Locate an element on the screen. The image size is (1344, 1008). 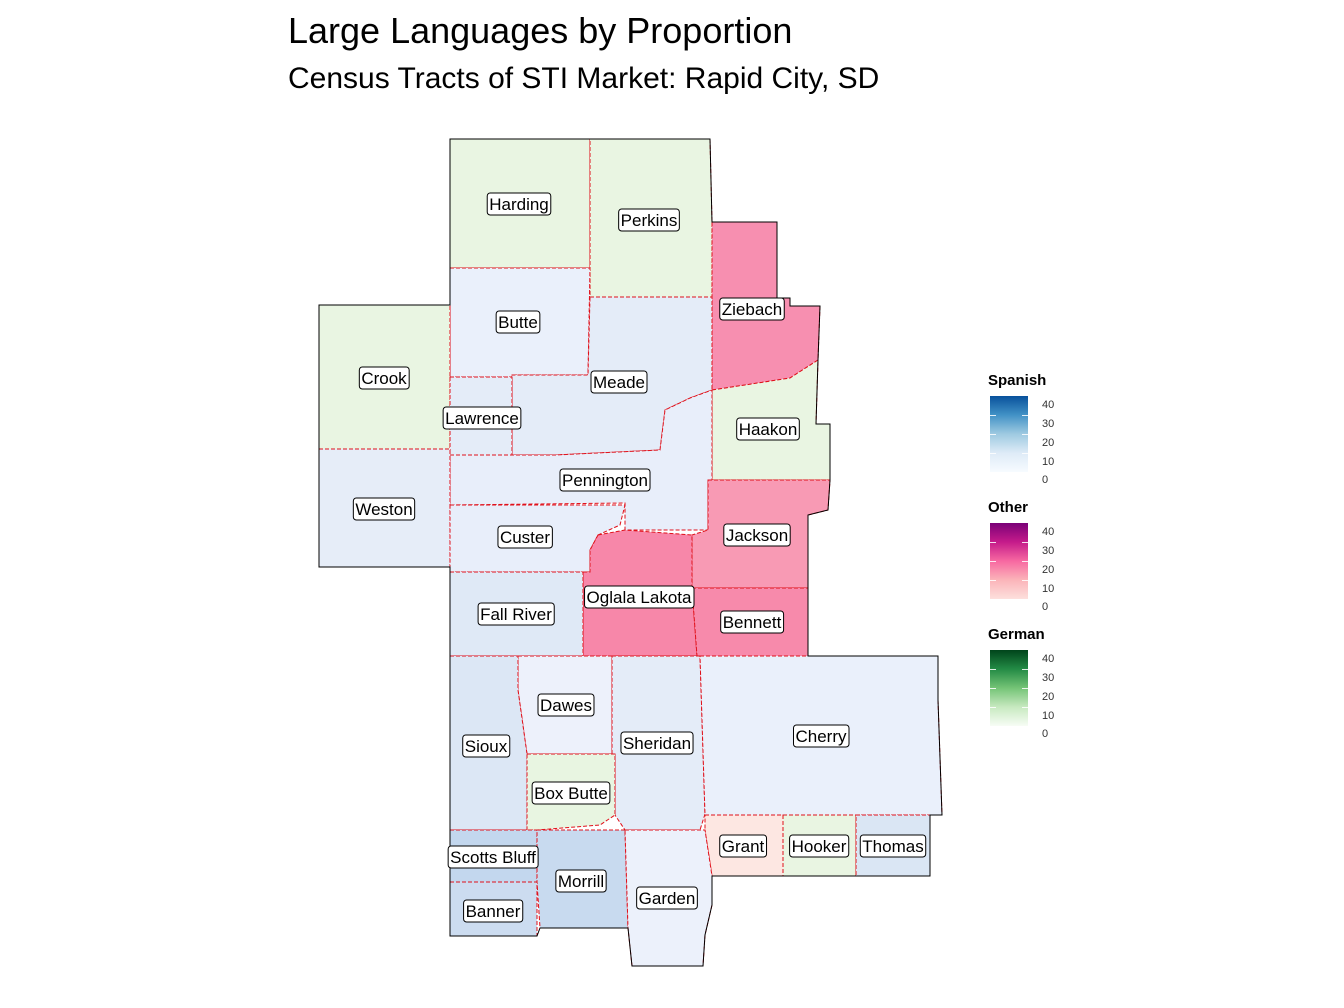
county-label-custer: Custer is located at coordinates (525, 537).